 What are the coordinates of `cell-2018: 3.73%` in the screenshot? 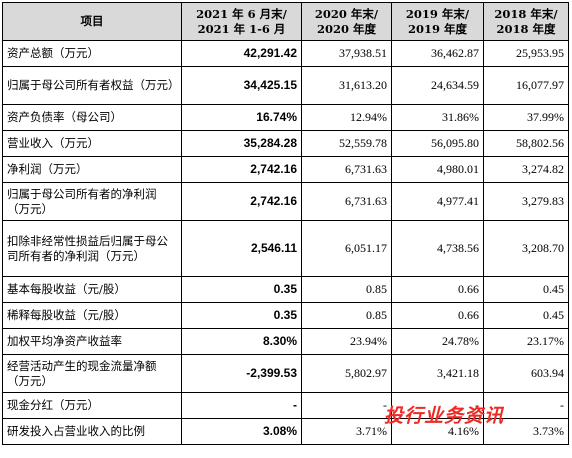 It's located at (526, 431).